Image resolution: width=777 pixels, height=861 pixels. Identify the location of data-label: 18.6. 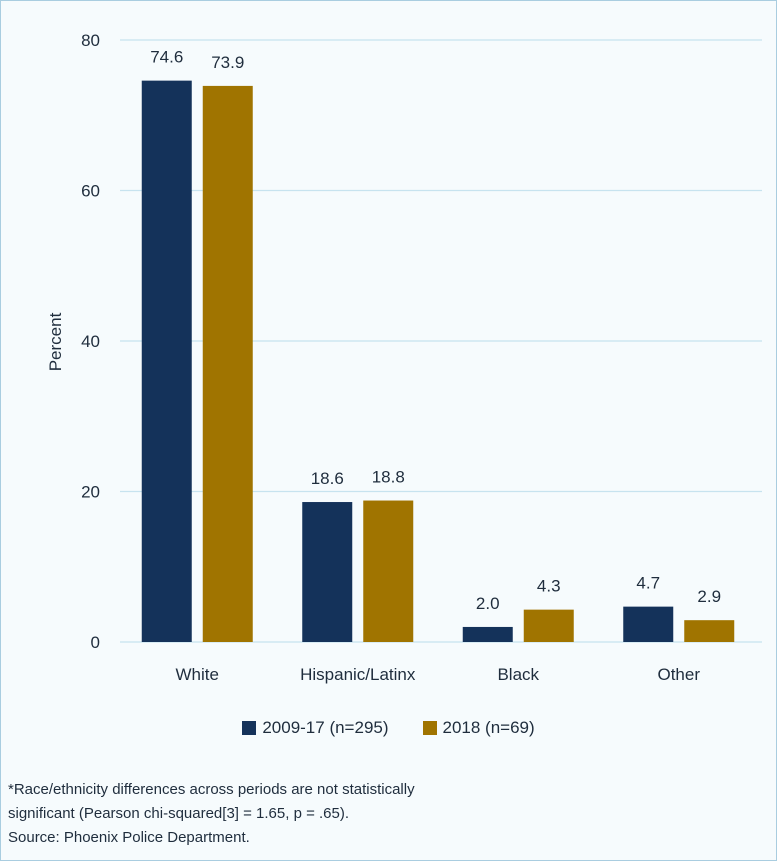
(327, 478).